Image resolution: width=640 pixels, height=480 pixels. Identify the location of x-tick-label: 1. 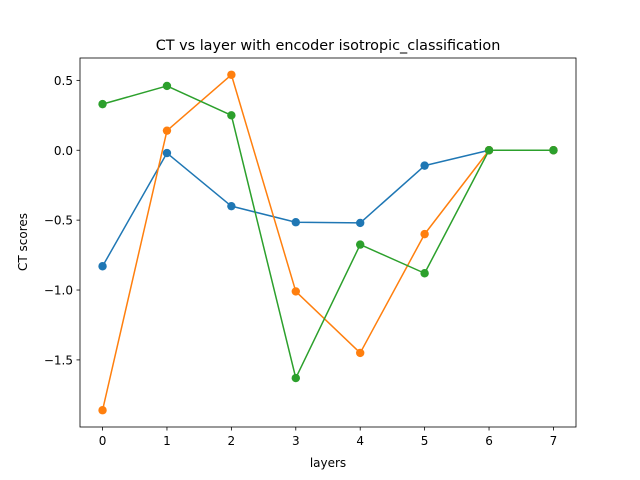
(167, 441).